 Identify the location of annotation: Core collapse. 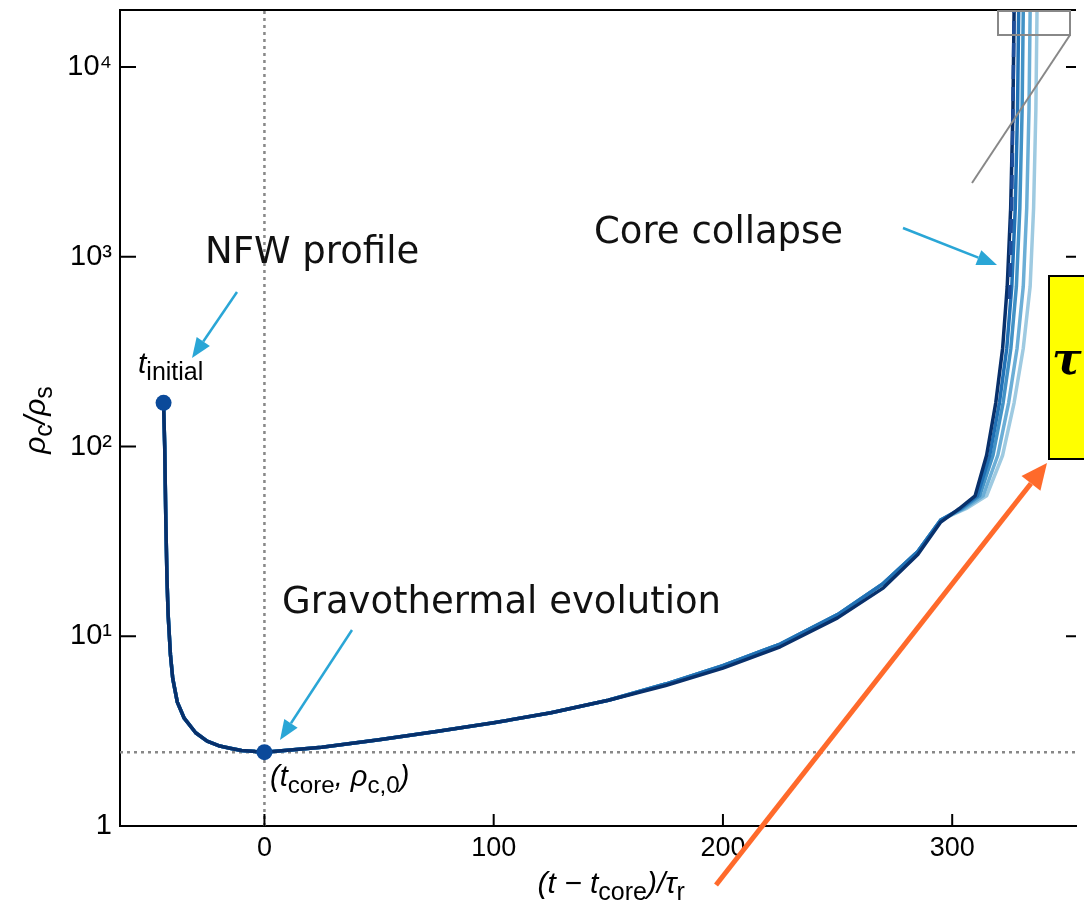
(719, 230).